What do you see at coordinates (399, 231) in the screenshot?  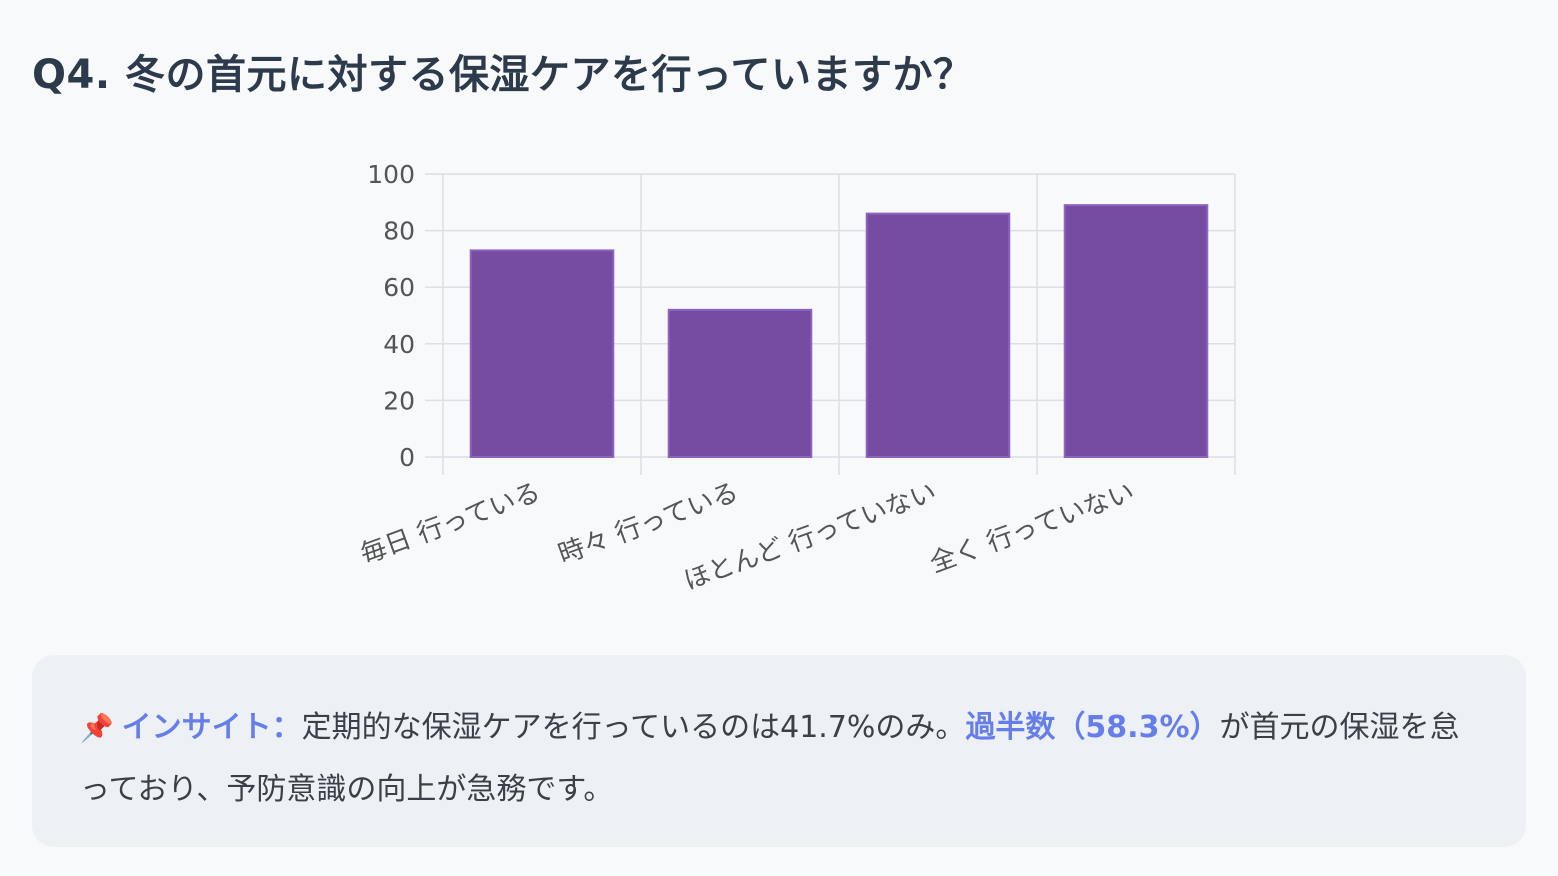 I see `y-tick-label: 80` at bounding box center [399, 231].